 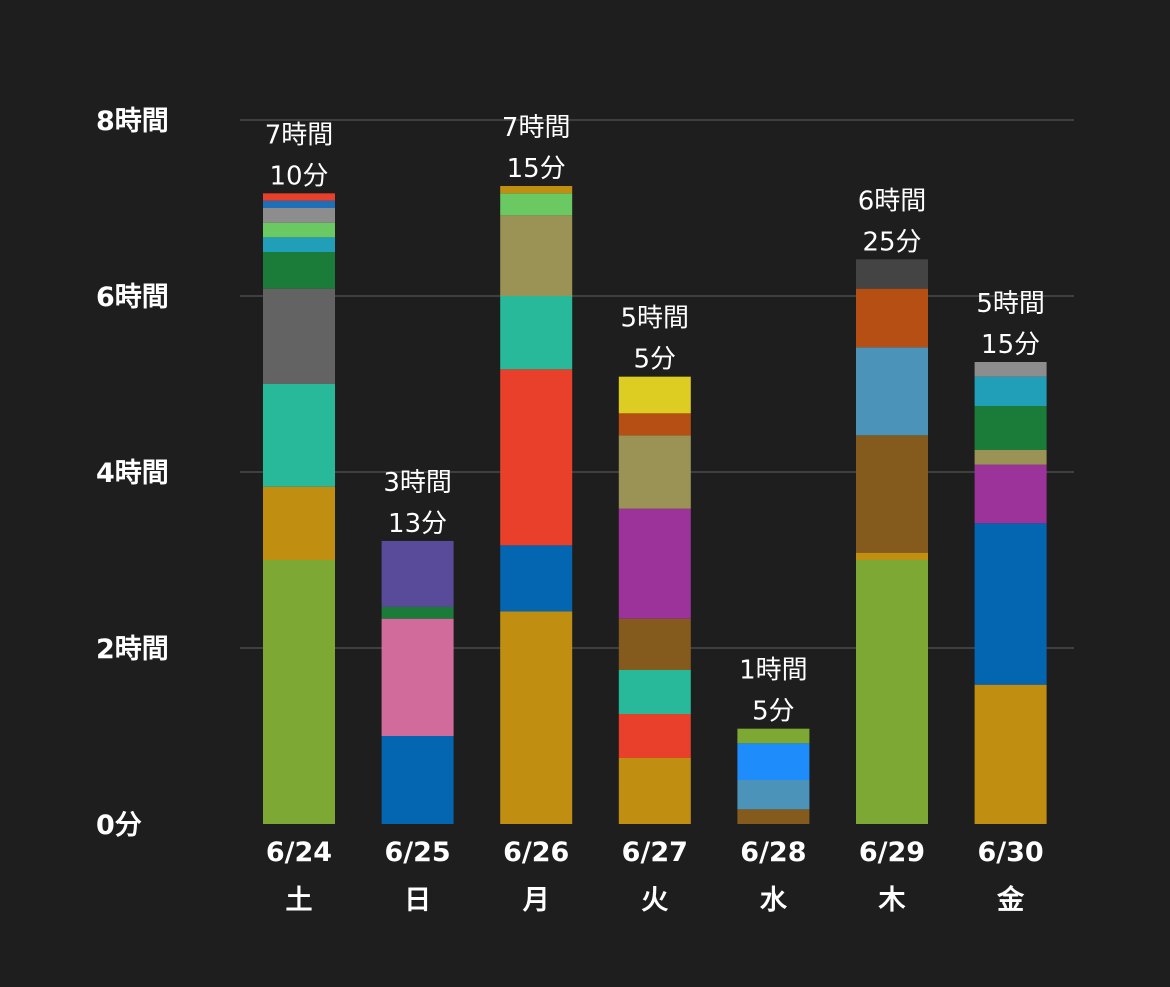 I want to click on x-date-label: 6/24, so click(x=299, y=852).